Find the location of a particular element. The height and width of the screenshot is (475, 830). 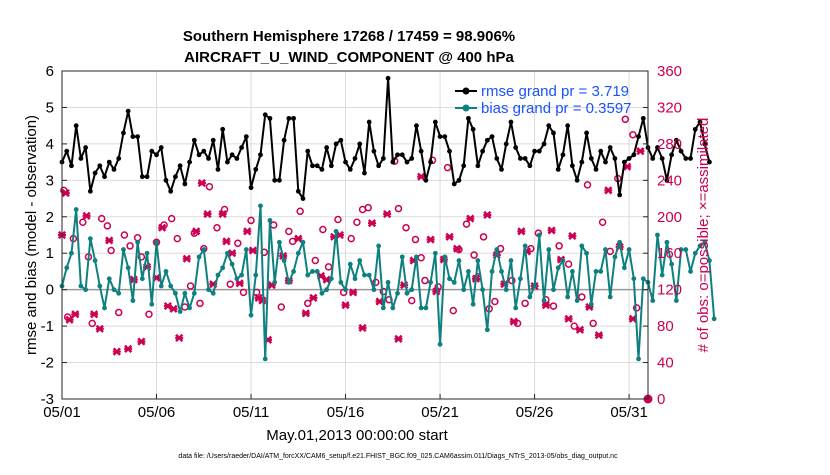

y-tick-label-left: 1 is located at coordinates (50, 253).